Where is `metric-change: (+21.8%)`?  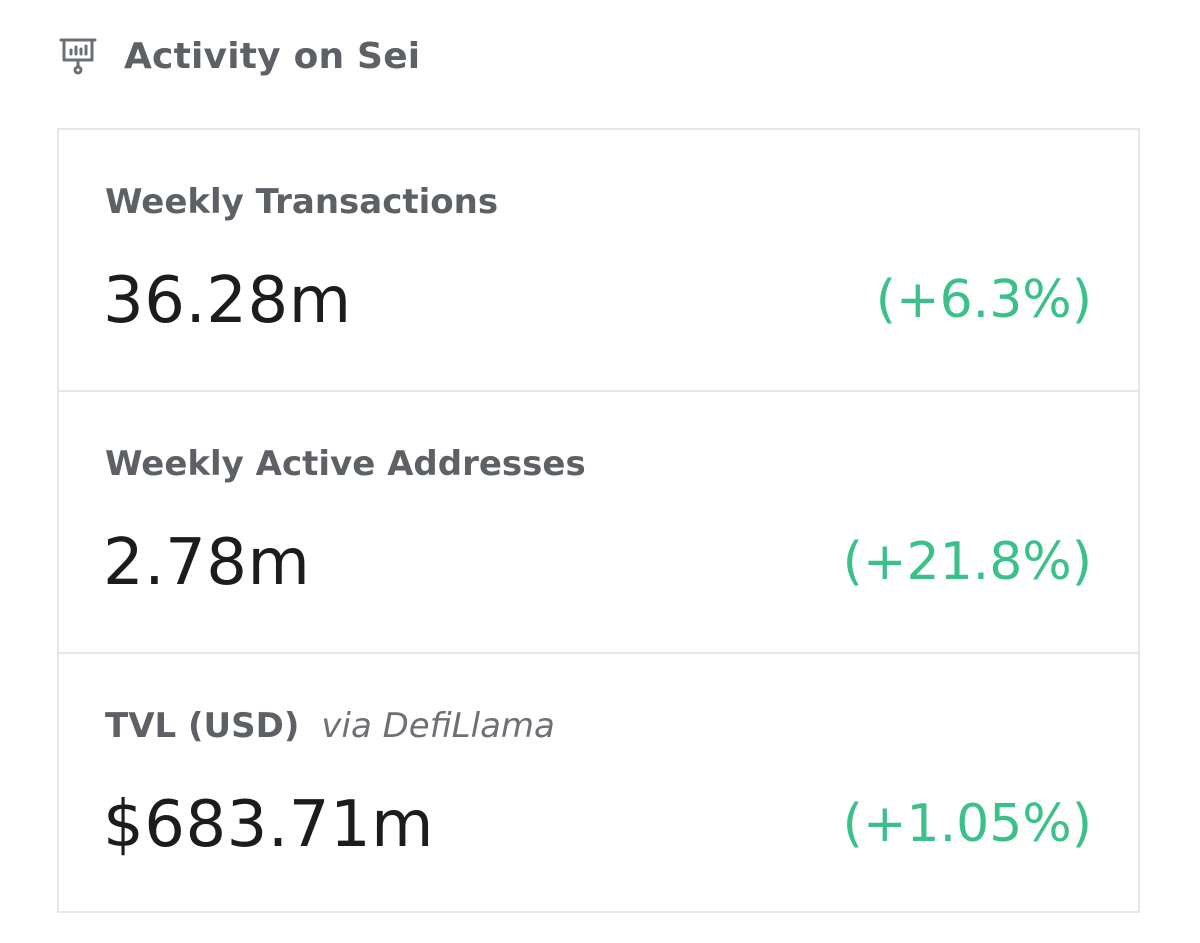 metric-change: (+21.8%) is located at coordinates (967, 562).